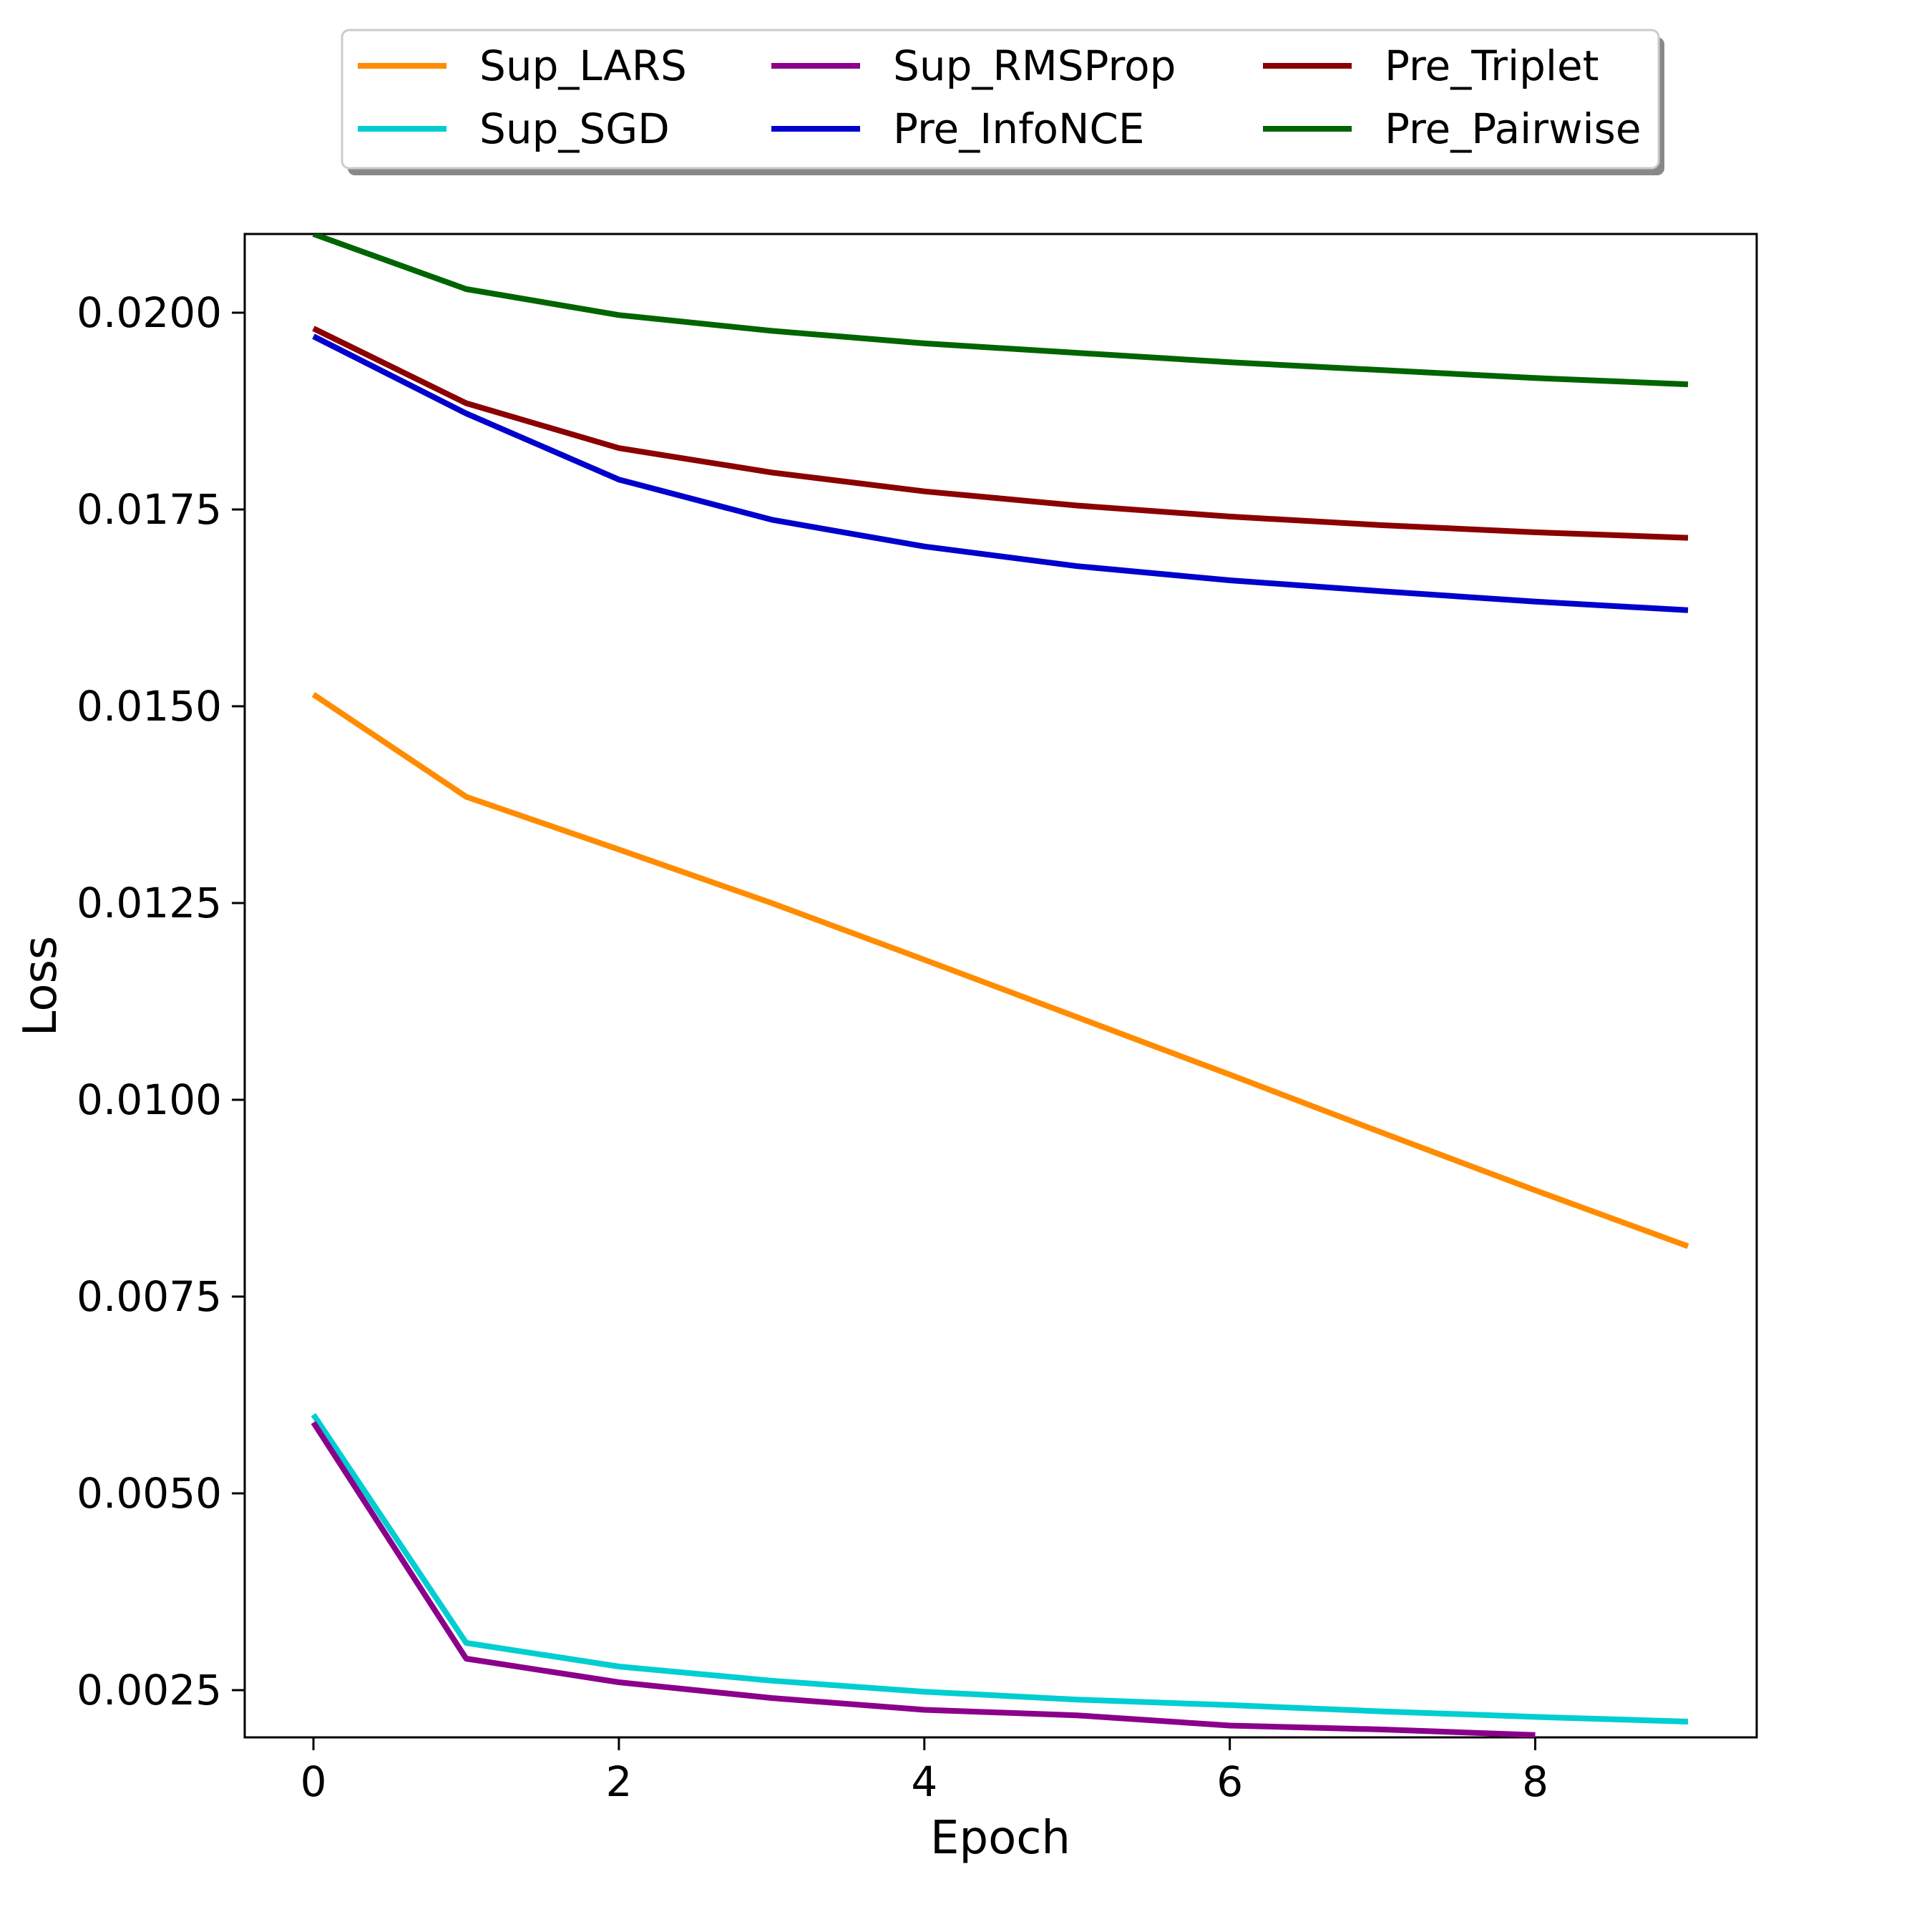 The height and width of the screenshot is (1932, 1932). I want to click on y-tick-label-2: 0.0075, so click(149, 1296).